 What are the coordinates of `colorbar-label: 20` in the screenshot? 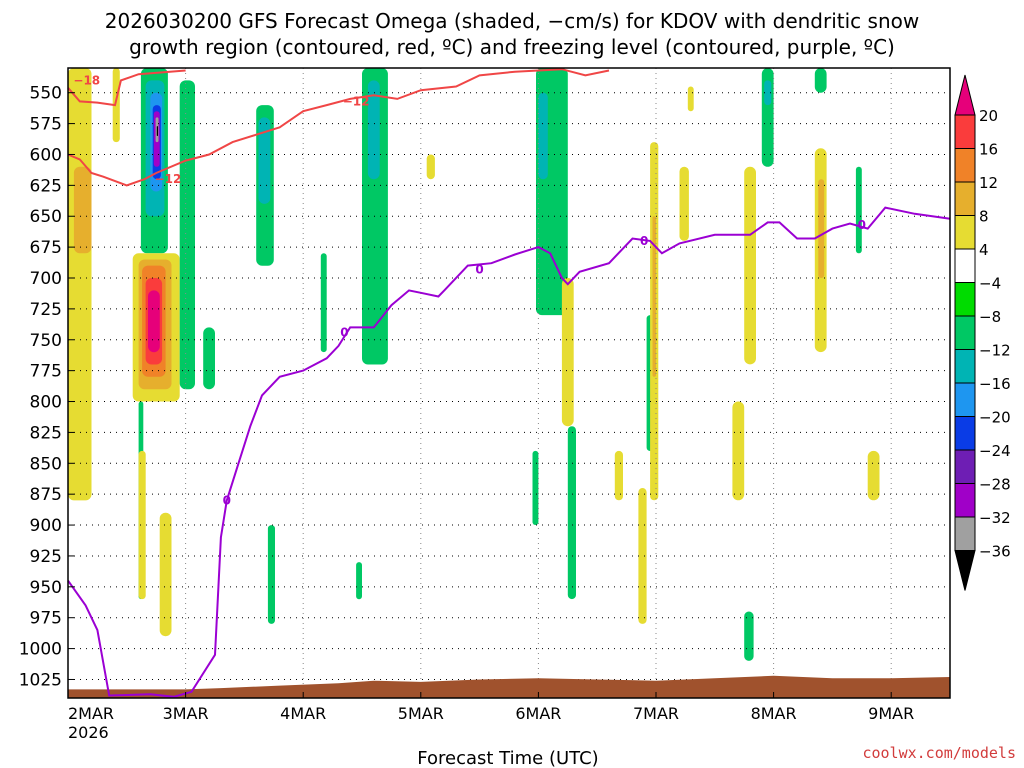 It's located at (988, 116).